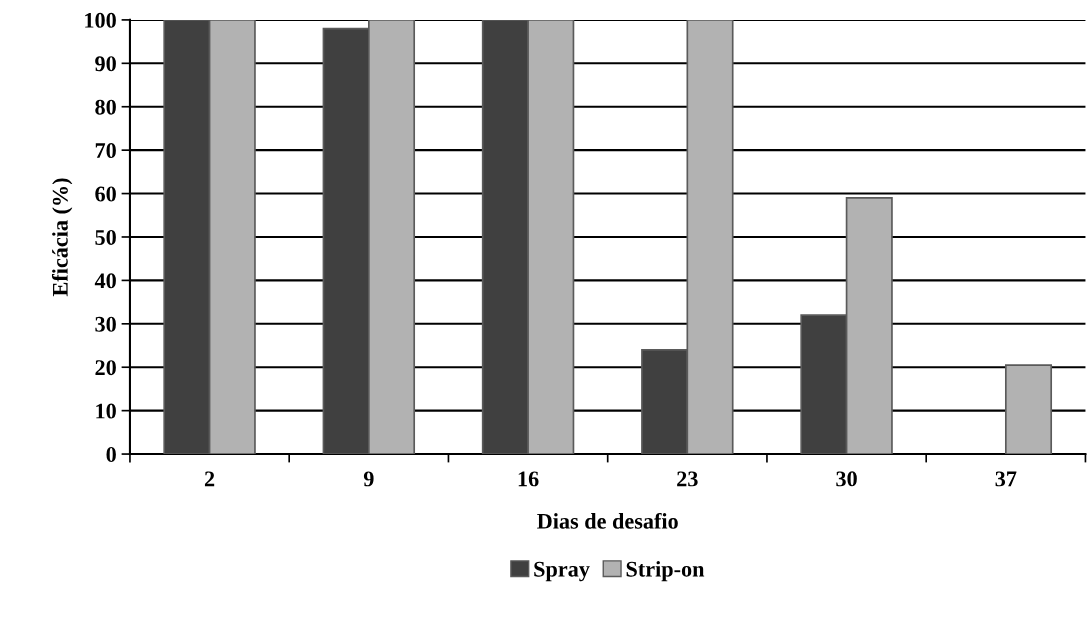 The height and width of the screenshot is (622, 1092). Describe the element at coordinates (687, 479) in the screenshot. I see `x-tick-label: 23` at that location.